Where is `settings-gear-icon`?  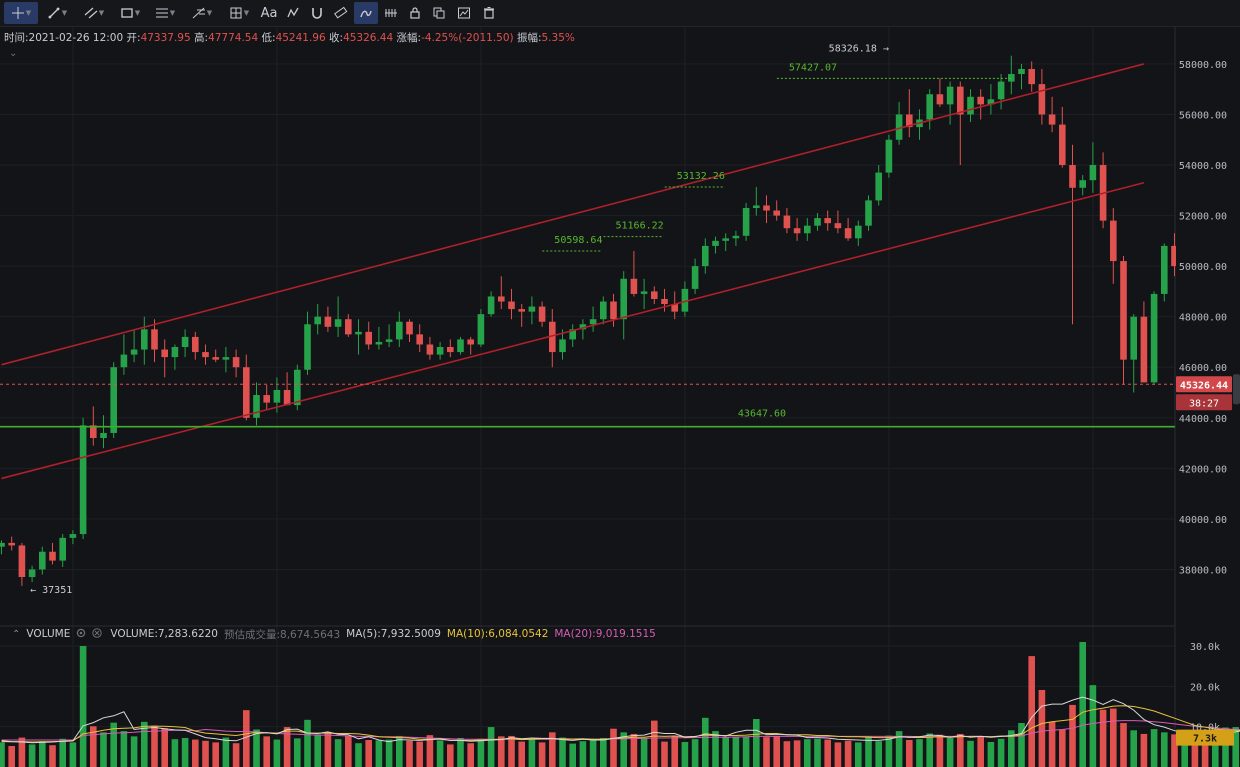
settings-gear-icon is located at coordinates (81, 634).